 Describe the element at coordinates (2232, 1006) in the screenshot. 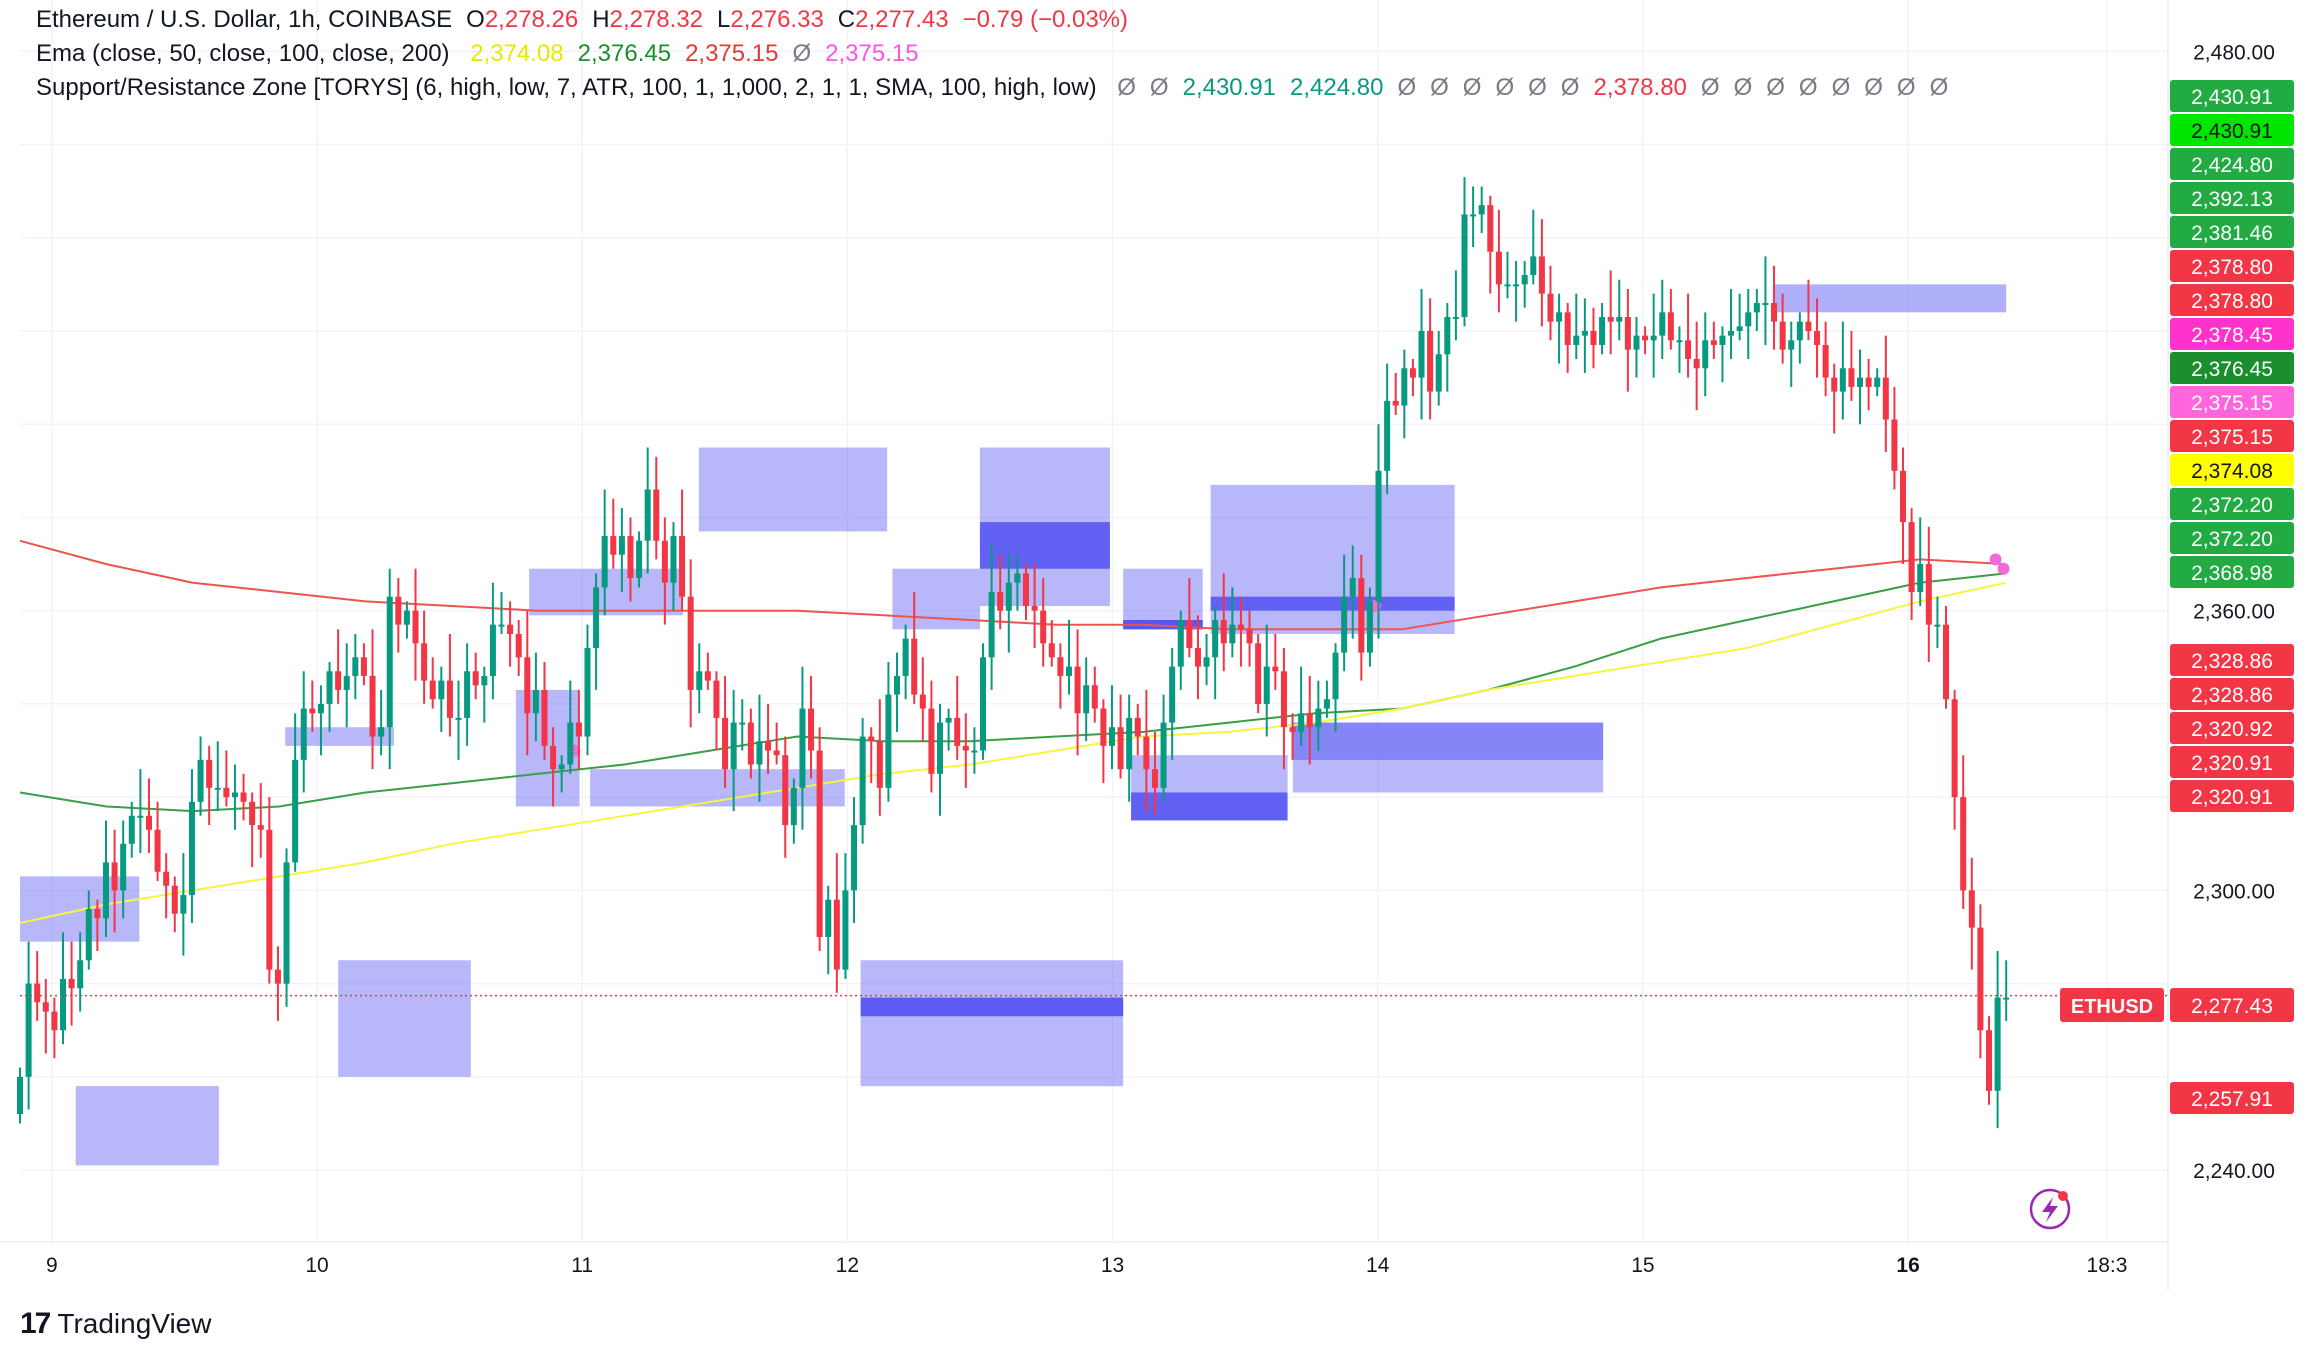

I see `last-price-tag-text: 2,277.43` at that location.